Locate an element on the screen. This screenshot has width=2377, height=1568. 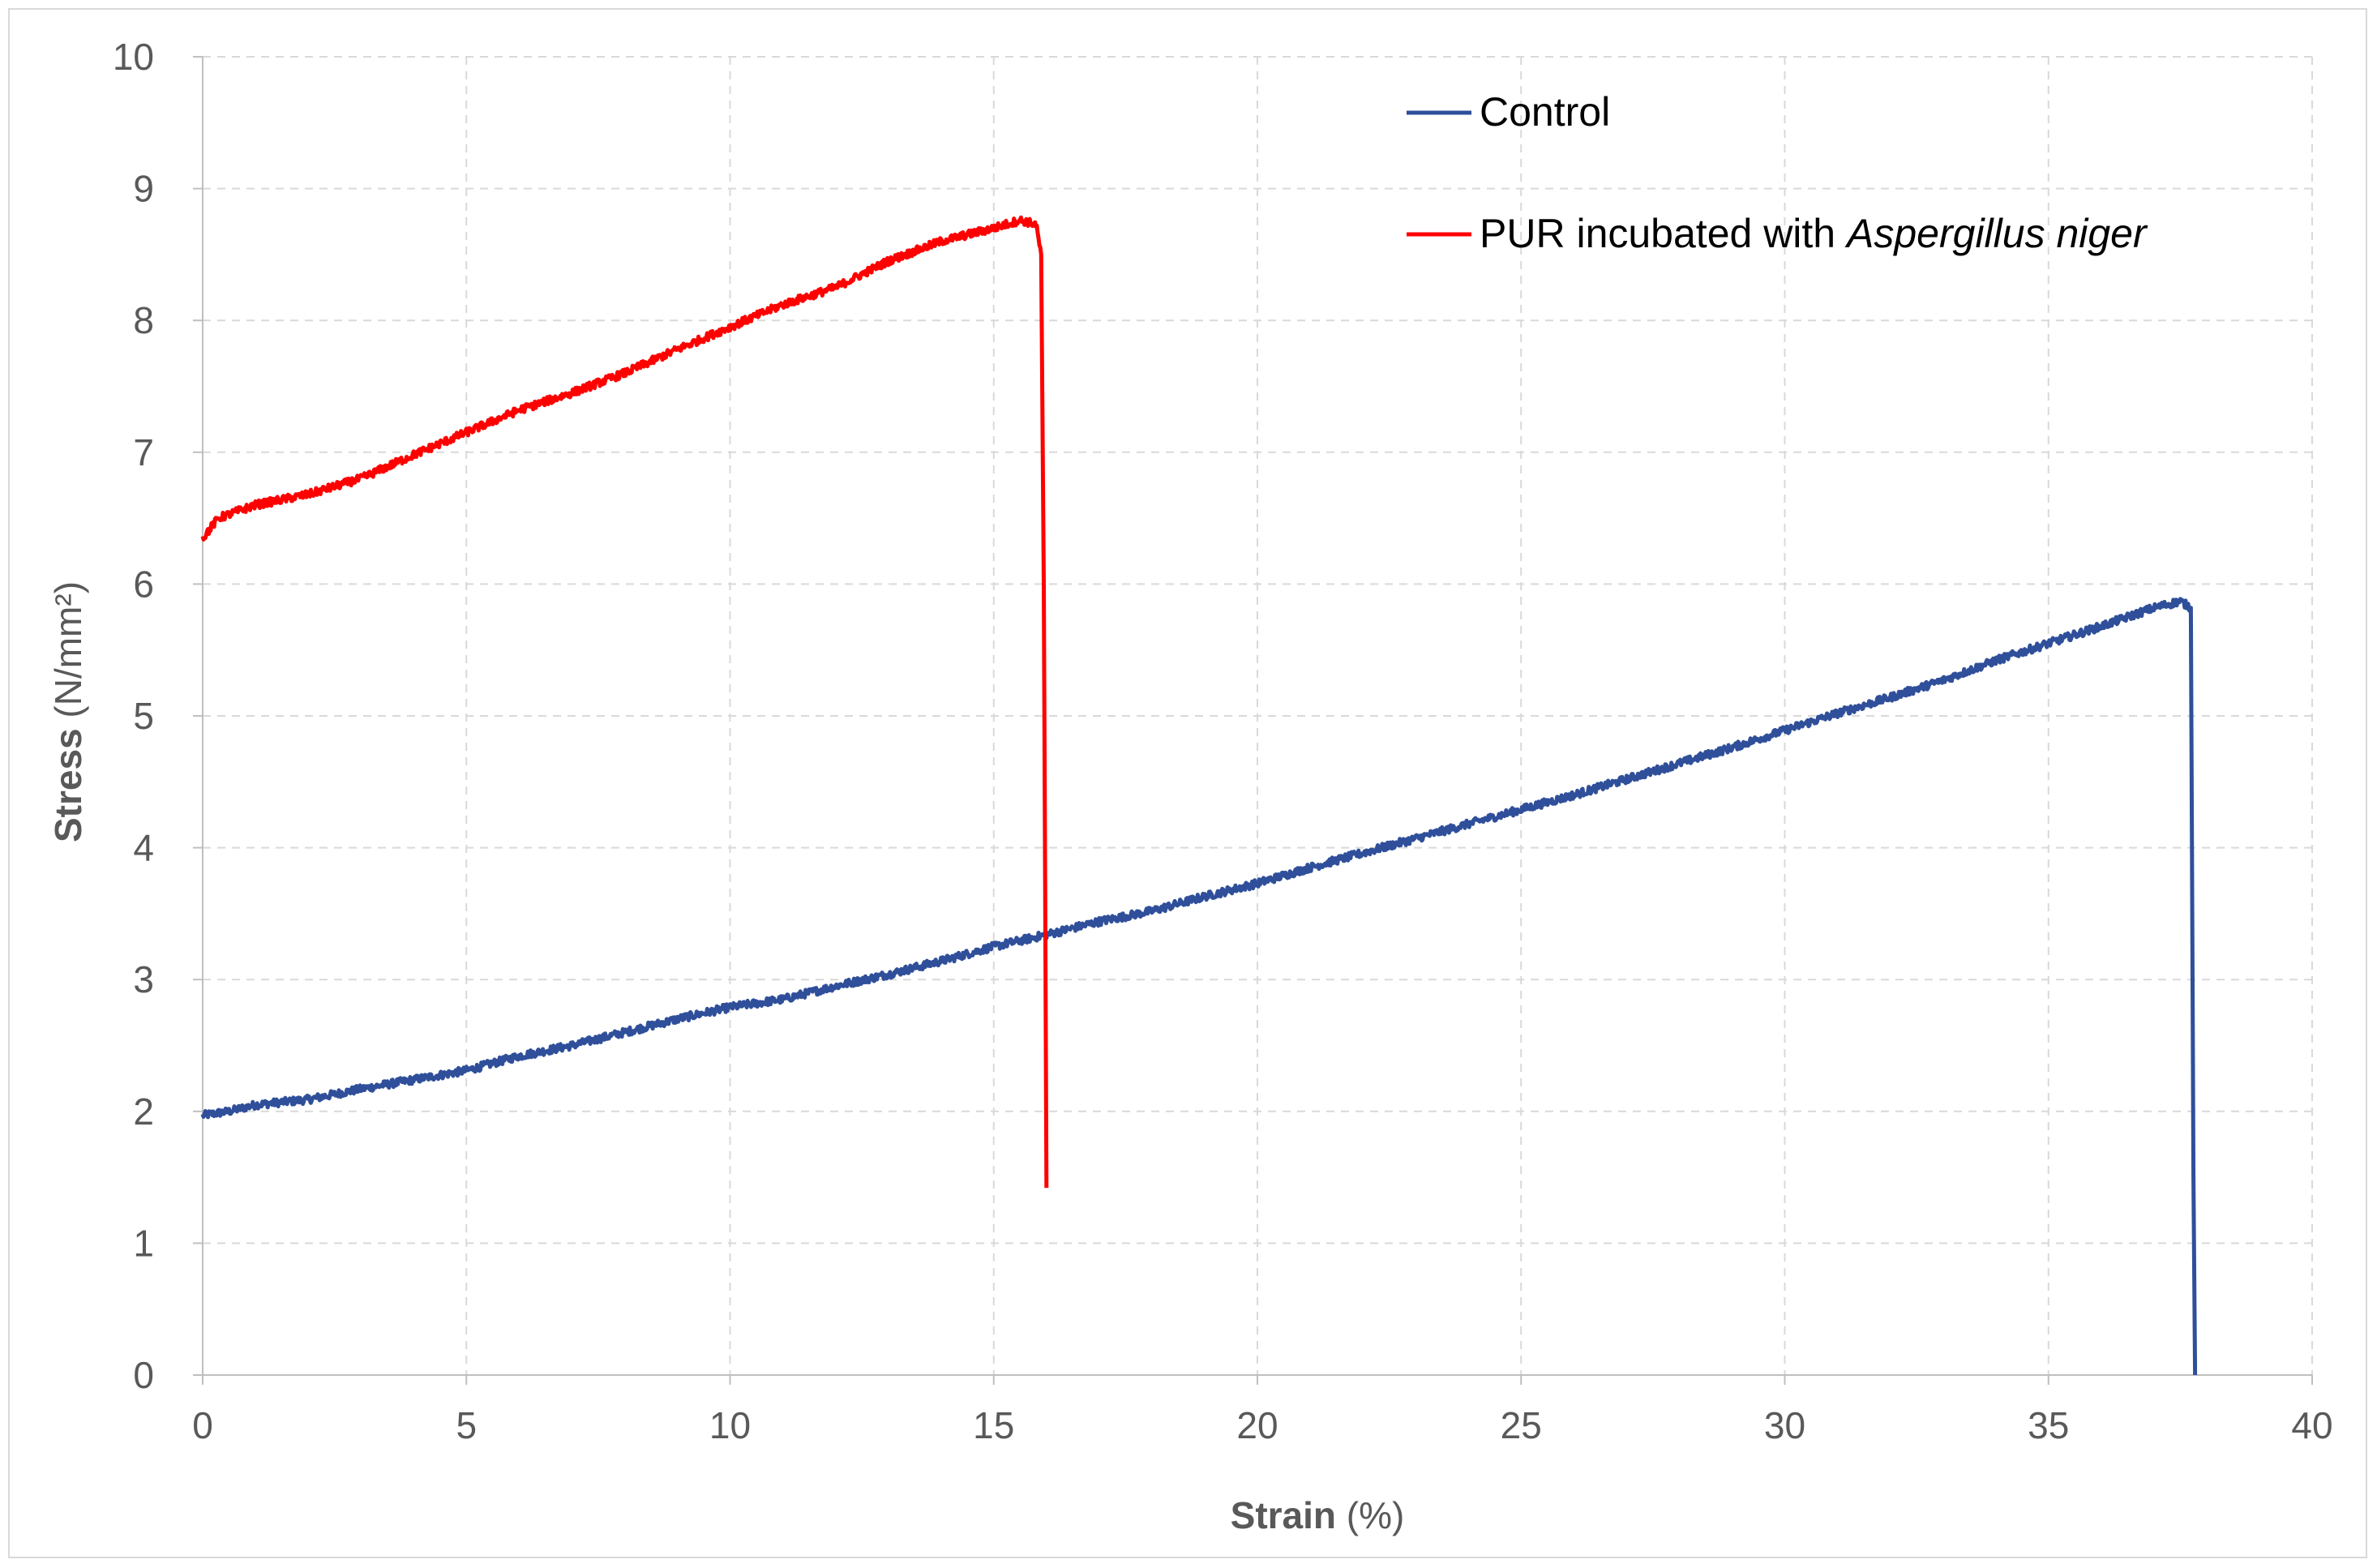
legend-label-part: Control is located at coordinates (1545, 112).